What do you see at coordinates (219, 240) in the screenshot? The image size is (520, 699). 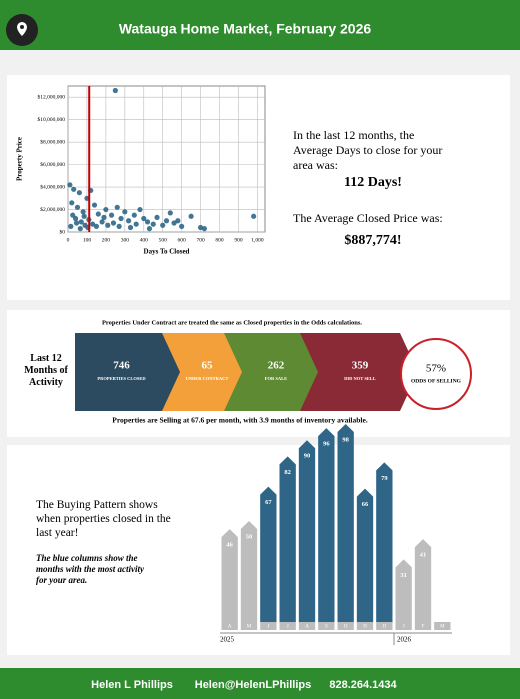 I see `x-tick-label: 800` at bounding box center [219, 240].